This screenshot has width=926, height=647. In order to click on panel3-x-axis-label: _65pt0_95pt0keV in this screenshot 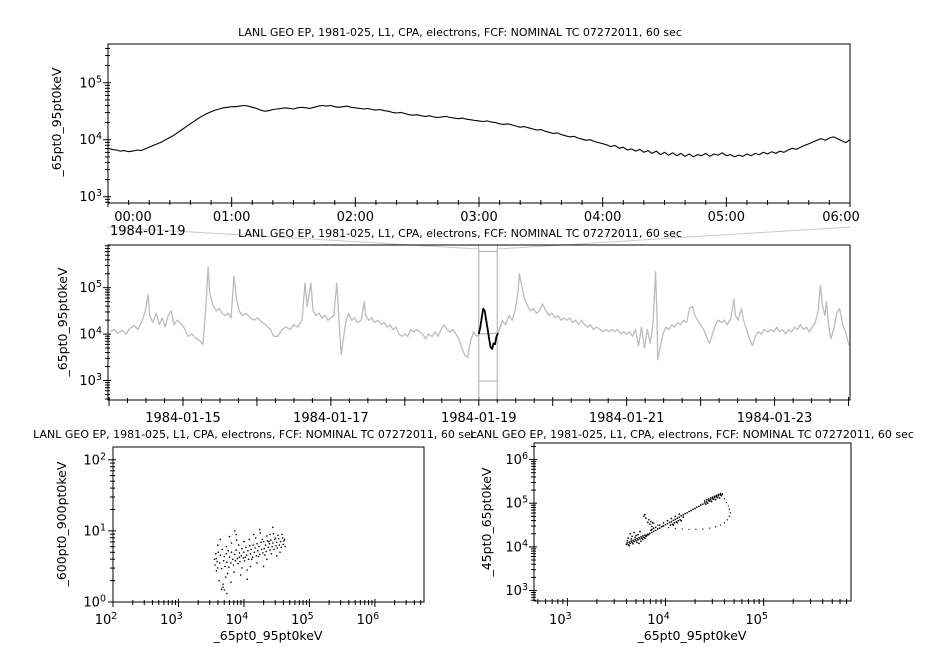, I will do `click(268, 635)`.